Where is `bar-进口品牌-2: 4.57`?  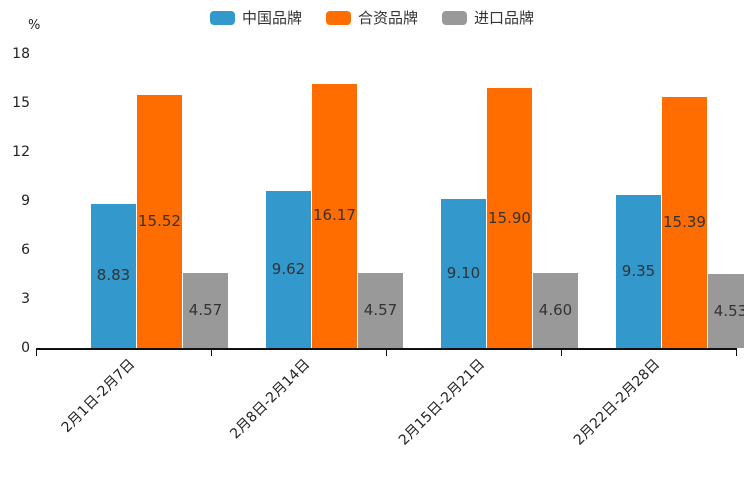 bar-进口品牌-2: 4.57 is located at coordinates (380, 310).